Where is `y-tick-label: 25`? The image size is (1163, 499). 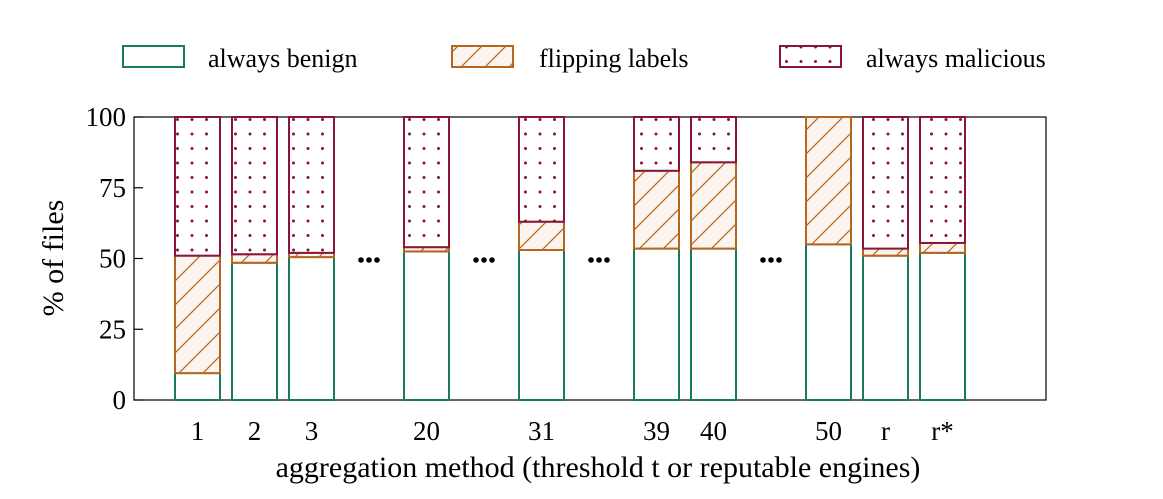 y-tick-label: 25 is located at coordinates (112, 329).